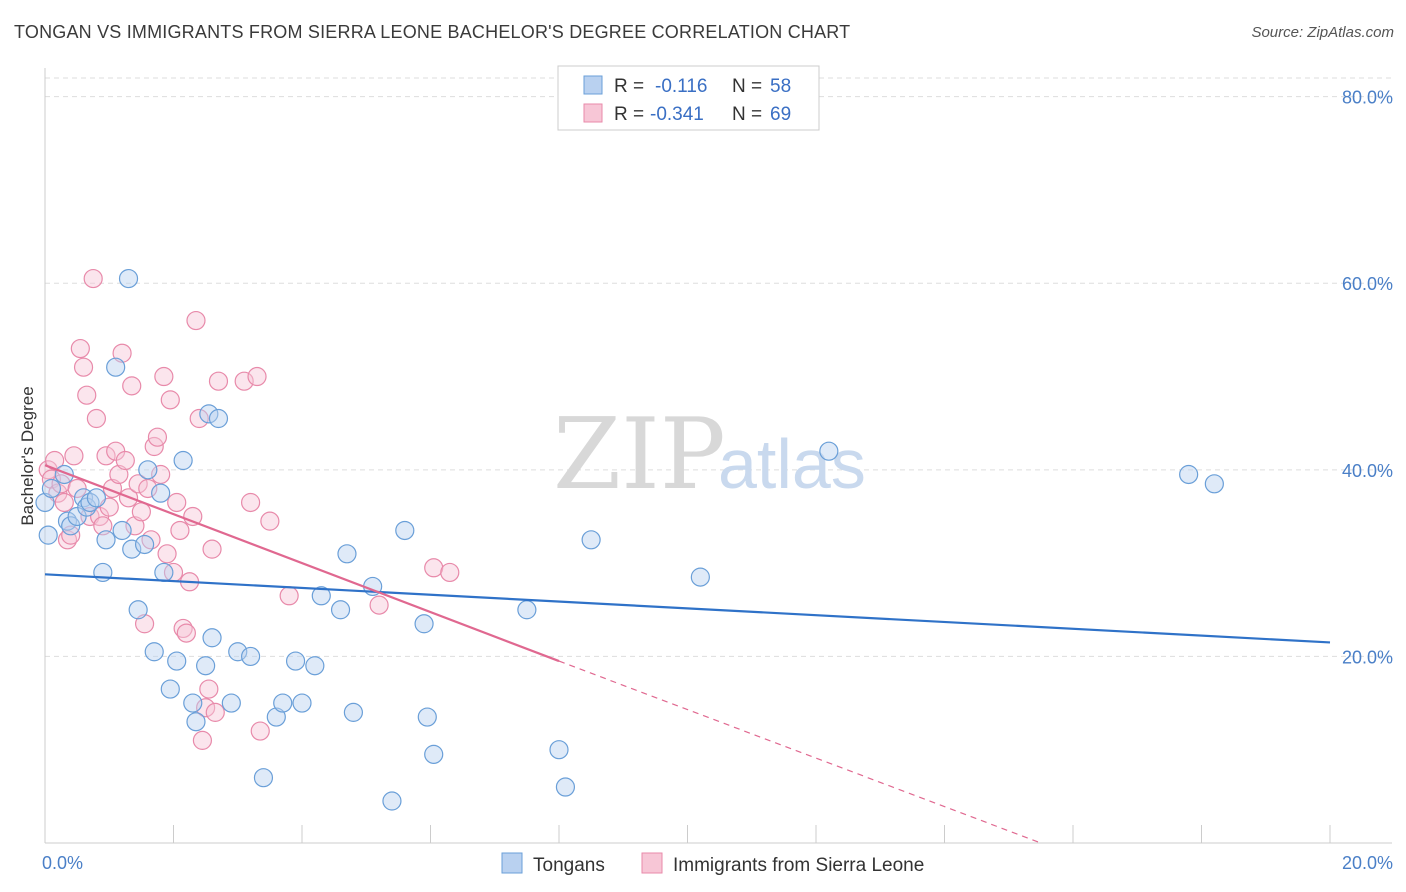 This screenshot has height=892, width=1406. What do you see at coordinates (629, 114) in the screenshot?
I see `legend-r-label-sierra-leone: R =` at bounding box center [629, 114].